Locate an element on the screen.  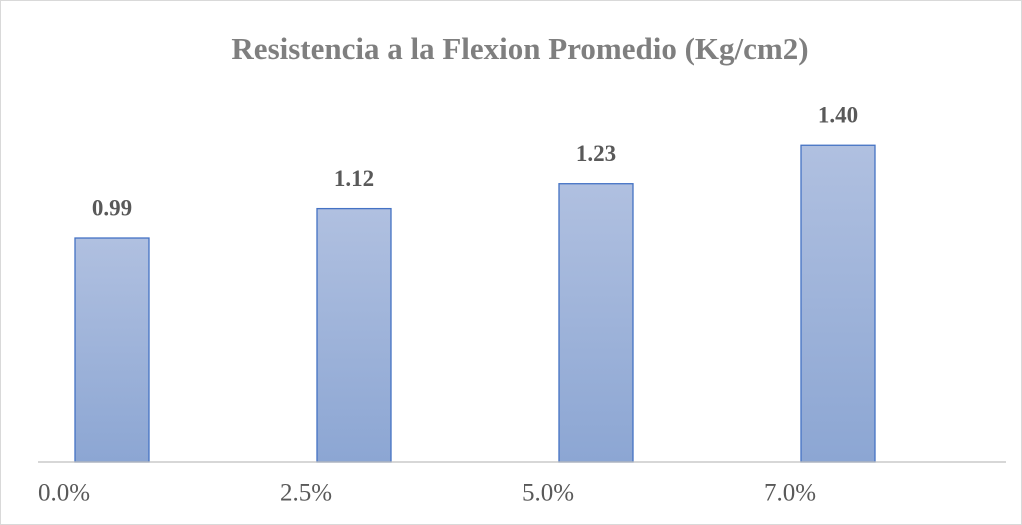
data-label: 1.40 is located at coordinates (838, 115).